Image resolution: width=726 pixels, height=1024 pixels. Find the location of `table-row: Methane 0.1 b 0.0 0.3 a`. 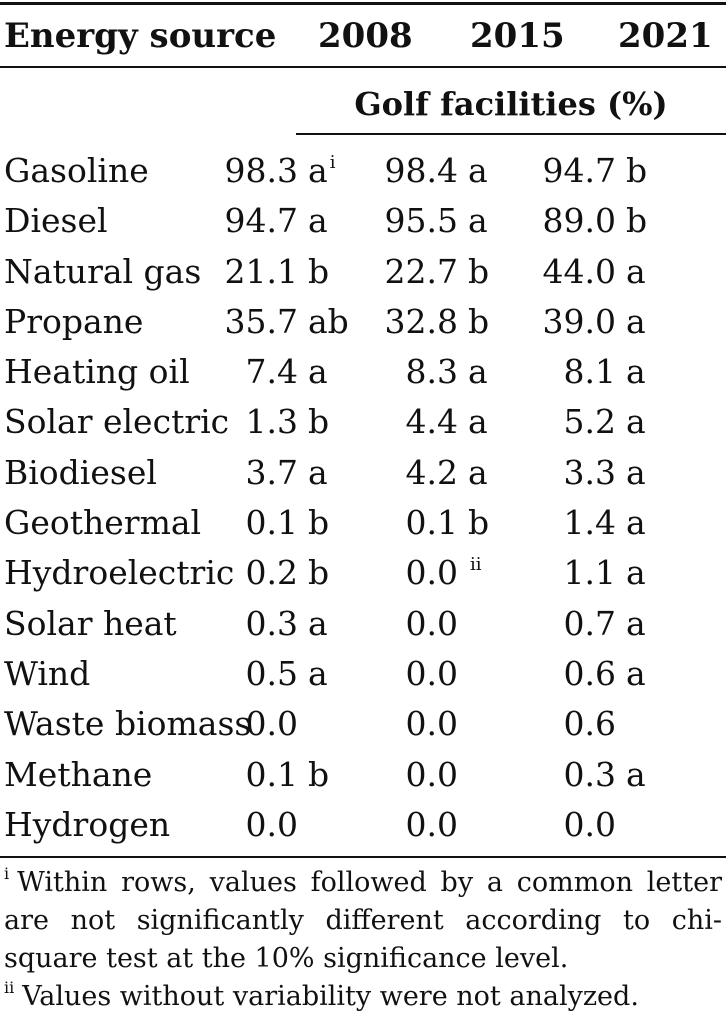

table-row: Methane 0.1 b 0.0 0.3 a is located at coordinates (363, 775).